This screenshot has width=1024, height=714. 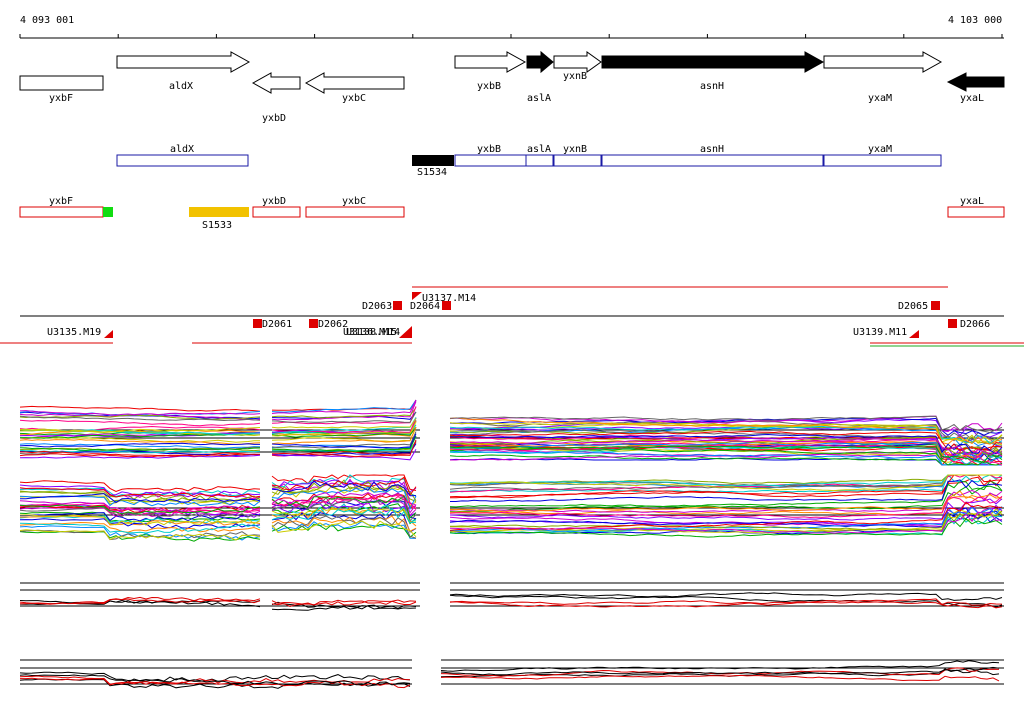 I want to click on gene-label: yxbF, so click(x=61, y=98).